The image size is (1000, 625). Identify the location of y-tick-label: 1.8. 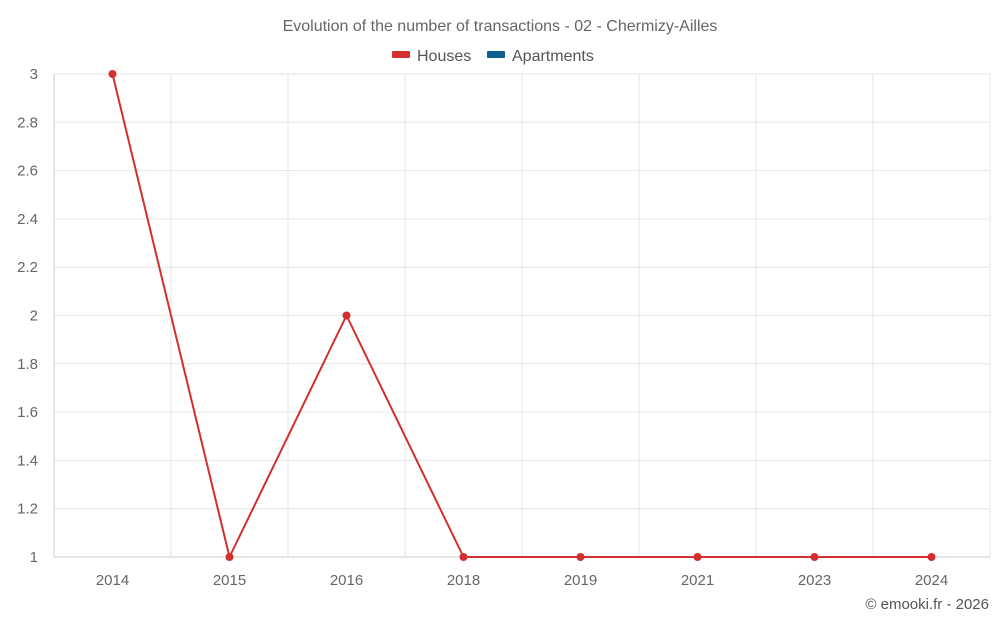
(27, 364).